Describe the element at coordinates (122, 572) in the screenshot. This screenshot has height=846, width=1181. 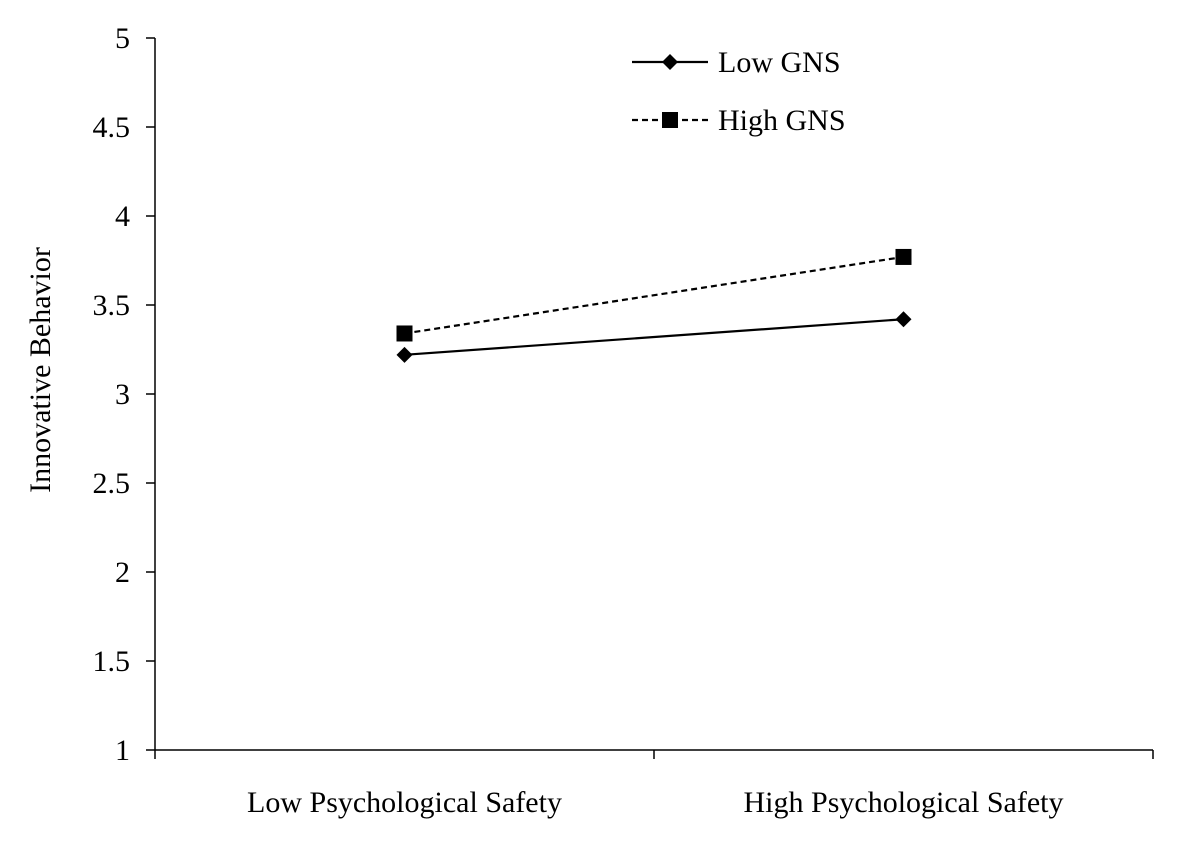
I see `y-tick-label: 2` at that location.